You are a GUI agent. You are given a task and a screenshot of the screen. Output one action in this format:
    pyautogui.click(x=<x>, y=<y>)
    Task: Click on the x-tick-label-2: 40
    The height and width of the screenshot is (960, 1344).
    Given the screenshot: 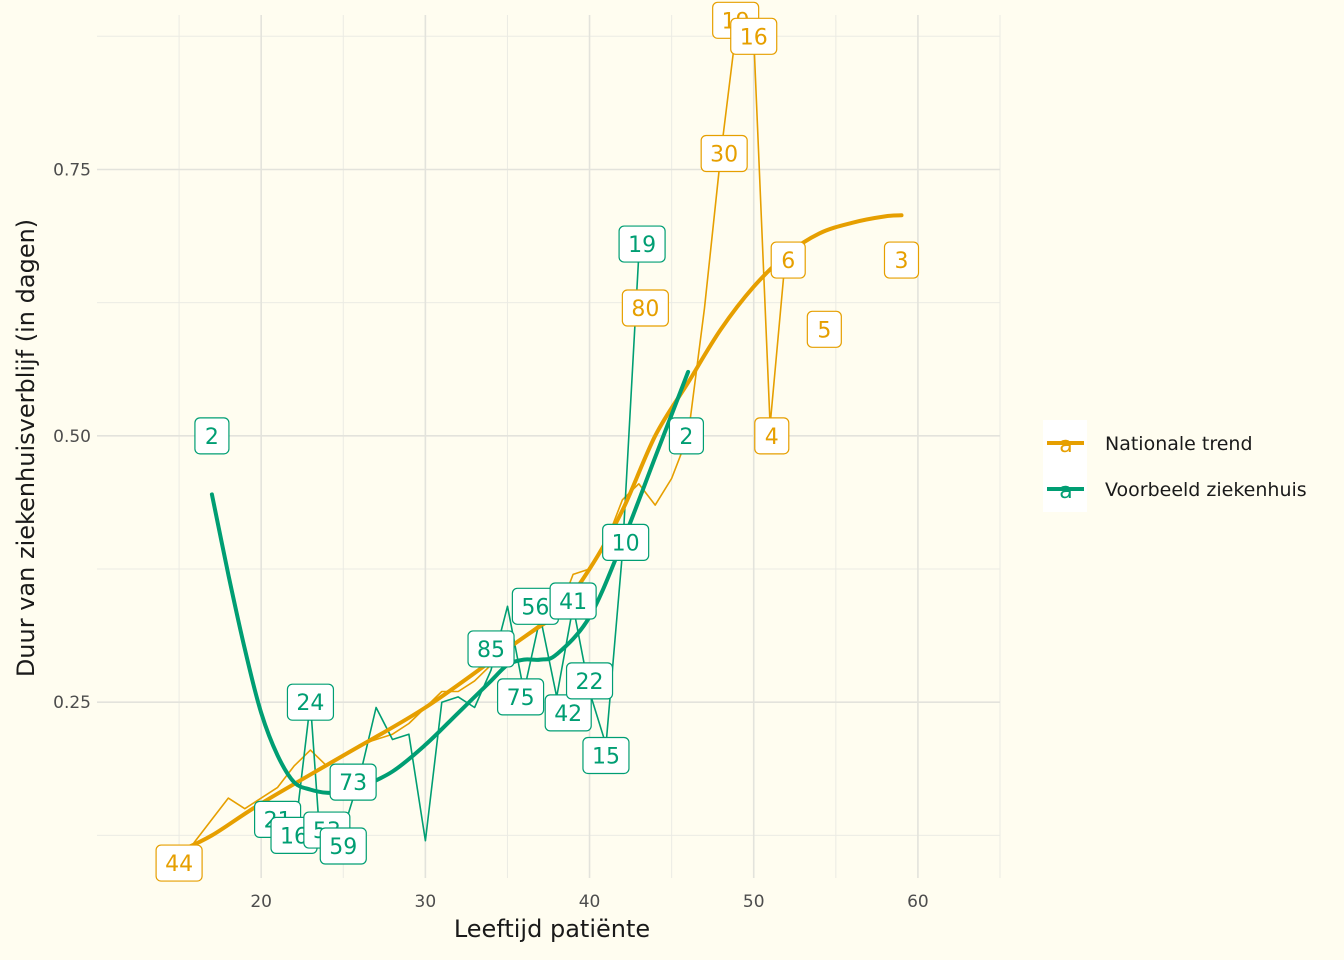 What is the action you would take?
    pyautogui.click(x=590, y=902)
    